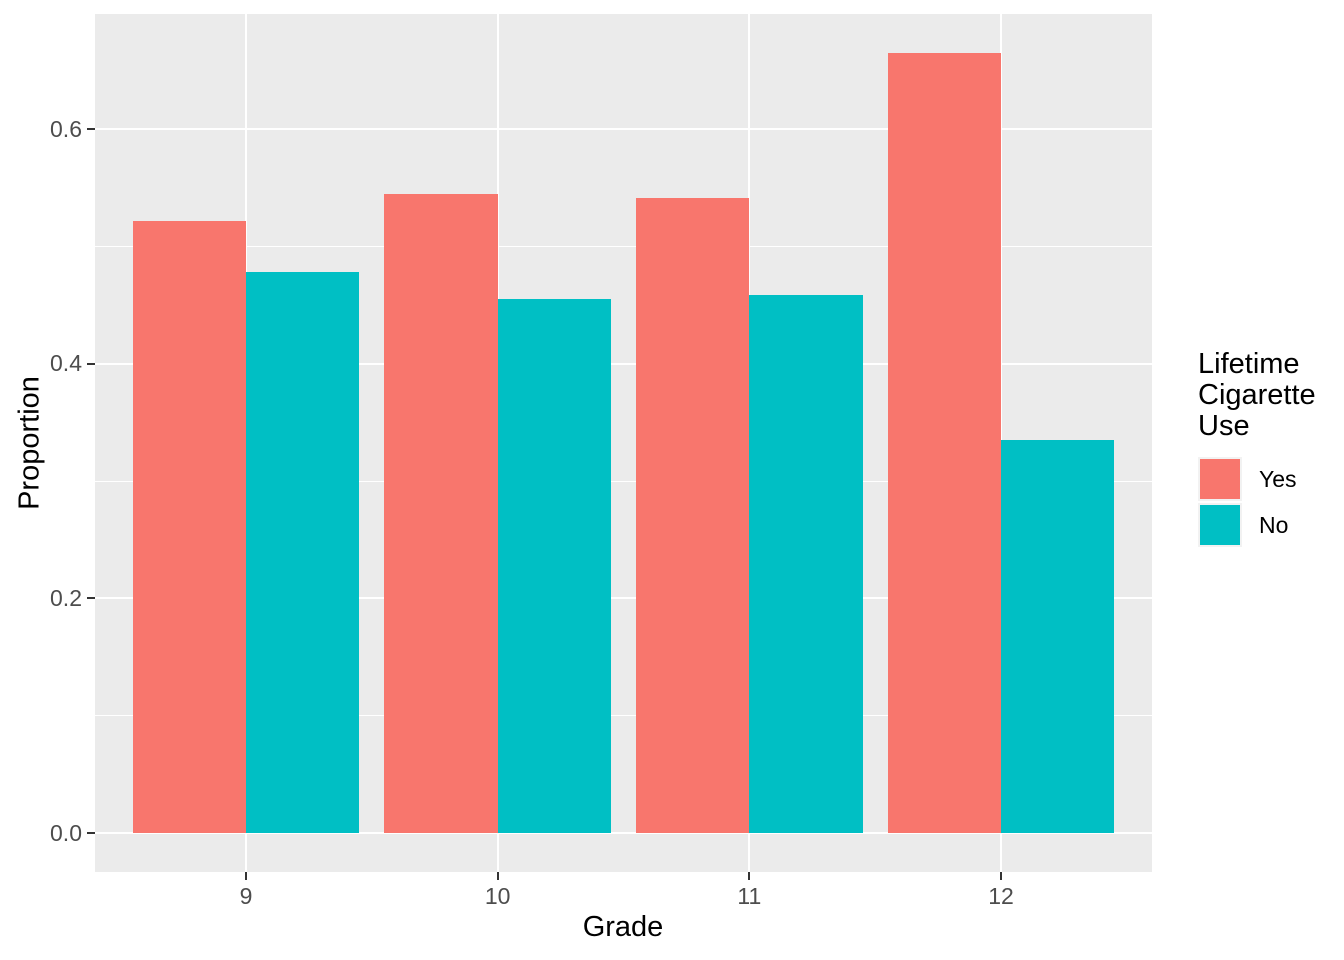 The width and height of the screenshot is (1344, 960). I want to click on legend-key-yes, so click(1220, 479).